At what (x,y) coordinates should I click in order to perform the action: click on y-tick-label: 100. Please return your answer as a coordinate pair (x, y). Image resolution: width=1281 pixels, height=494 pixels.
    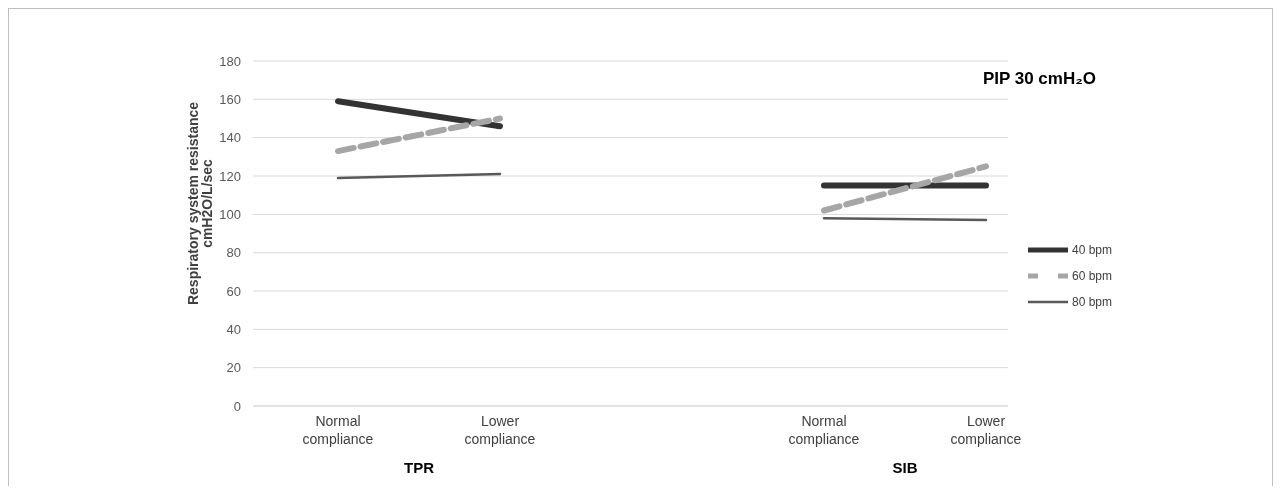
    Looking at the image, I should click on (230, 214).